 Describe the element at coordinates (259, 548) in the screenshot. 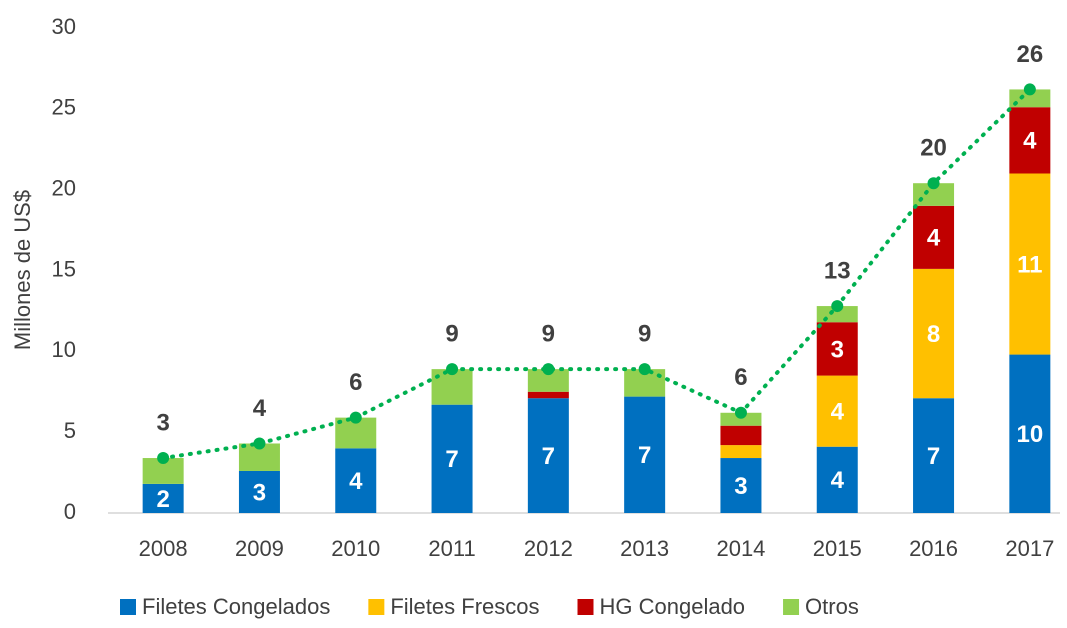

I see `x-tick-label: 2009` at that location.